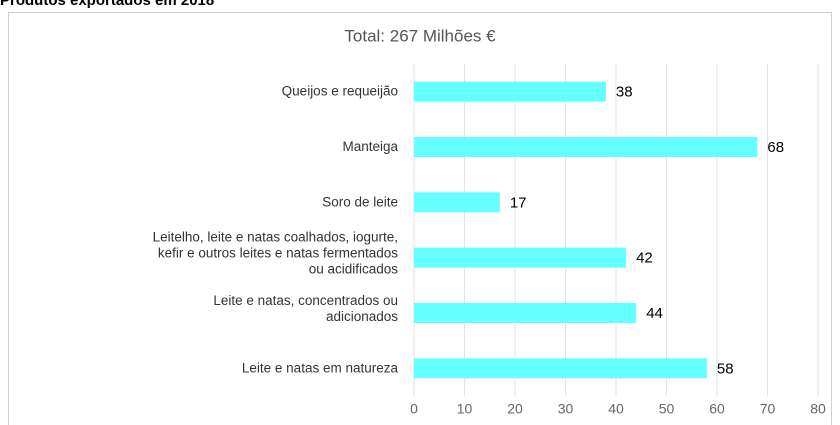 Image resolution: width=840 pixels, height=425 pixels. Describe the element at coordinates (717, 409) in the screenshot. I see `x-tick-label: 60` at that location.